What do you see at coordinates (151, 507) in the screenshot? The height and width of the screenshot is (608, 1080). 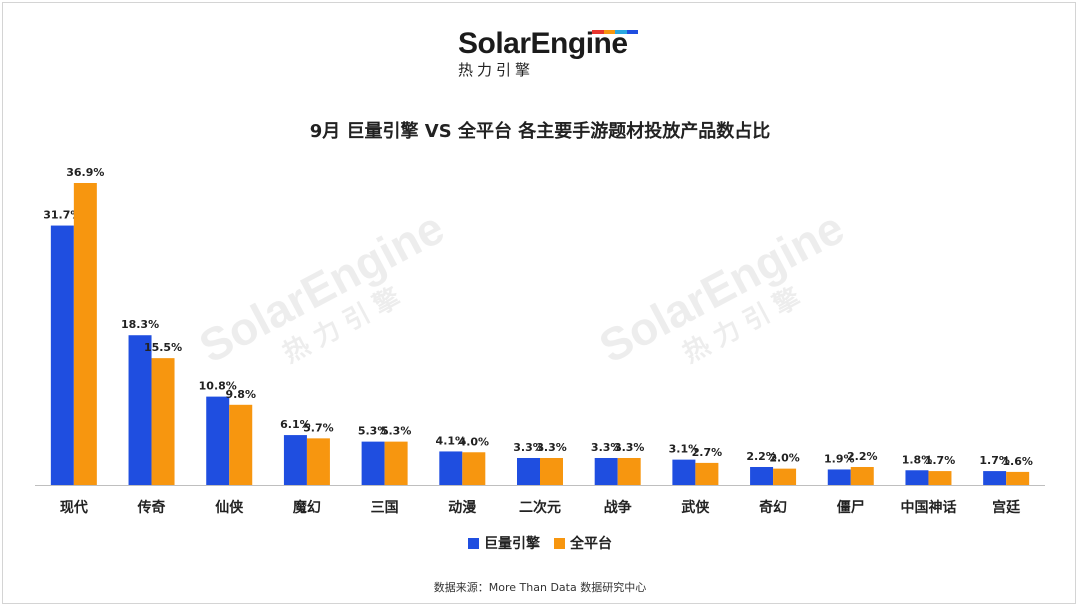 I see `x-tick-label: 传奇` at bounding box center [151, 507].